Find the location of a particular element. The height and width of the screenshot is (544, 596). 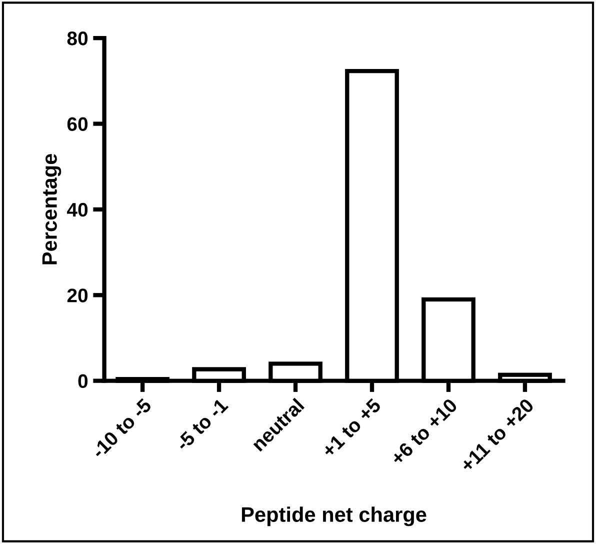

x-tick-label: +6 to +10 is located at coordinates (424, 432).